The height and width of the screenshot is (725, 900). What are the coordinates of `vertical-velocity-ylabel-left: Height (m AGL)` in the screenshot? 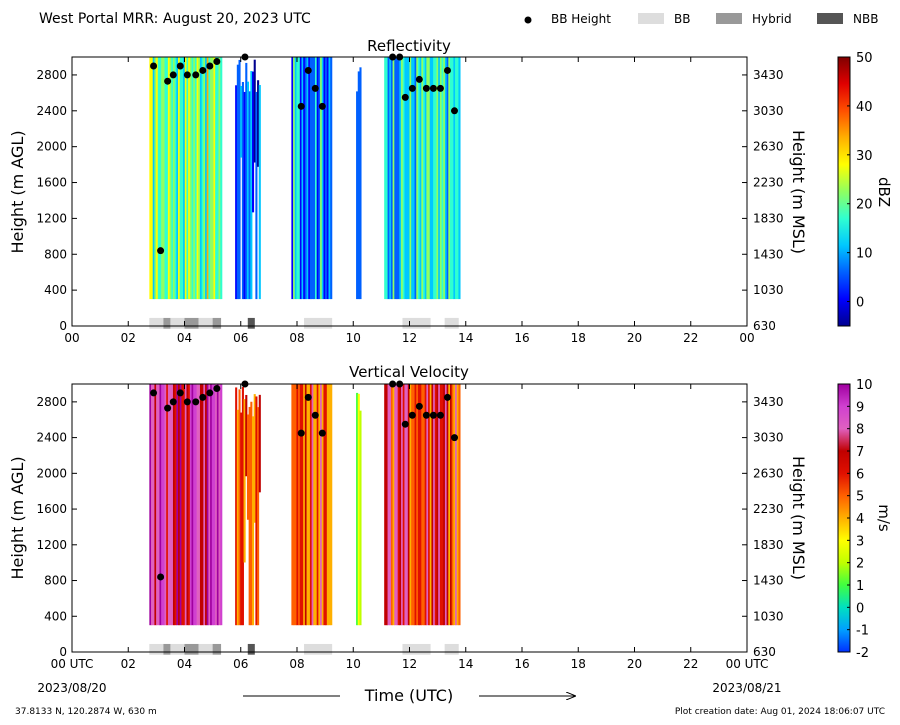 It's located at (17, 517).